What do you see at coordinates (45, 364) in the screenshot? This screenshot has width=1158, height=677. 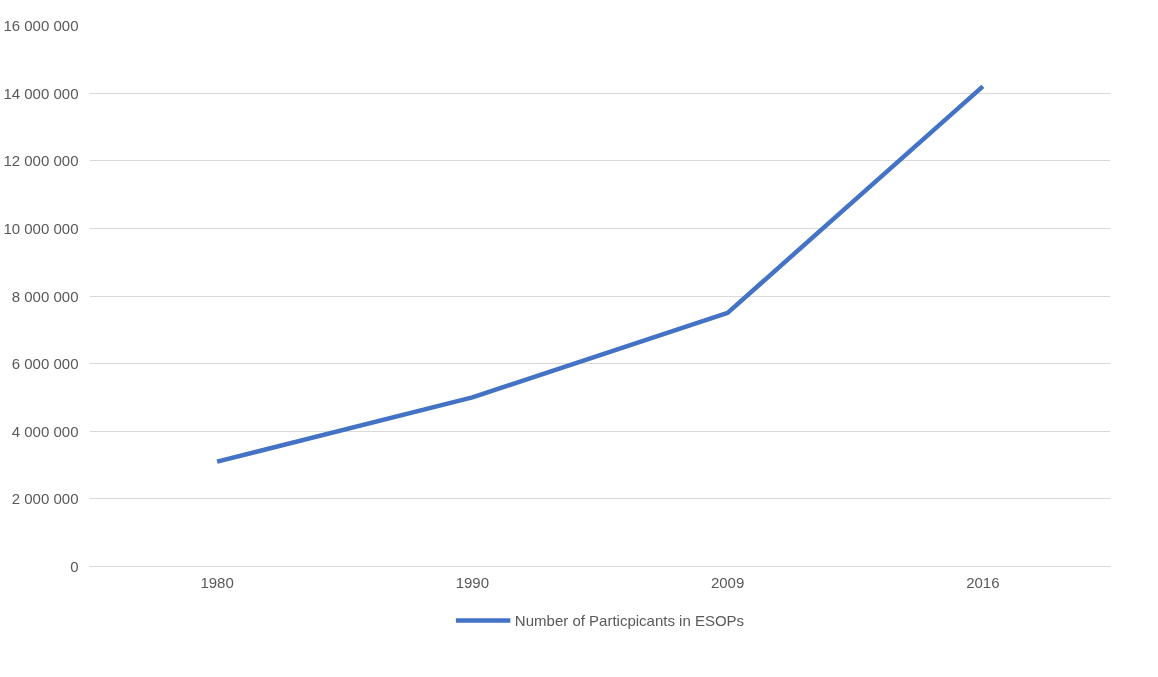 I see `y-tick-label: 6 000 000` at bounding box center [45, 364].